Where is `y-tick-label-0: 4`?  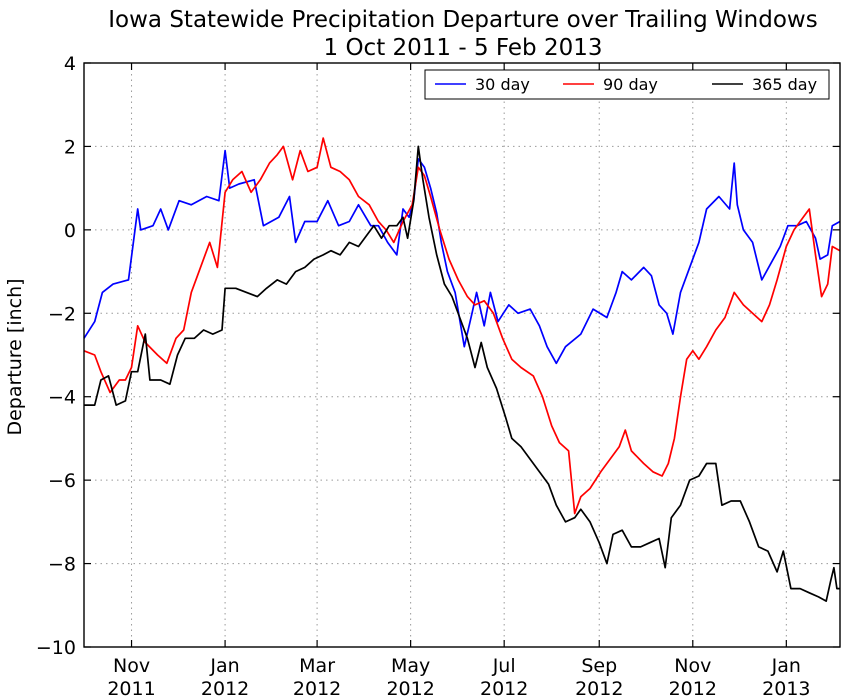
y-tick-label-0: 4 is located at coordinates (70, 64).